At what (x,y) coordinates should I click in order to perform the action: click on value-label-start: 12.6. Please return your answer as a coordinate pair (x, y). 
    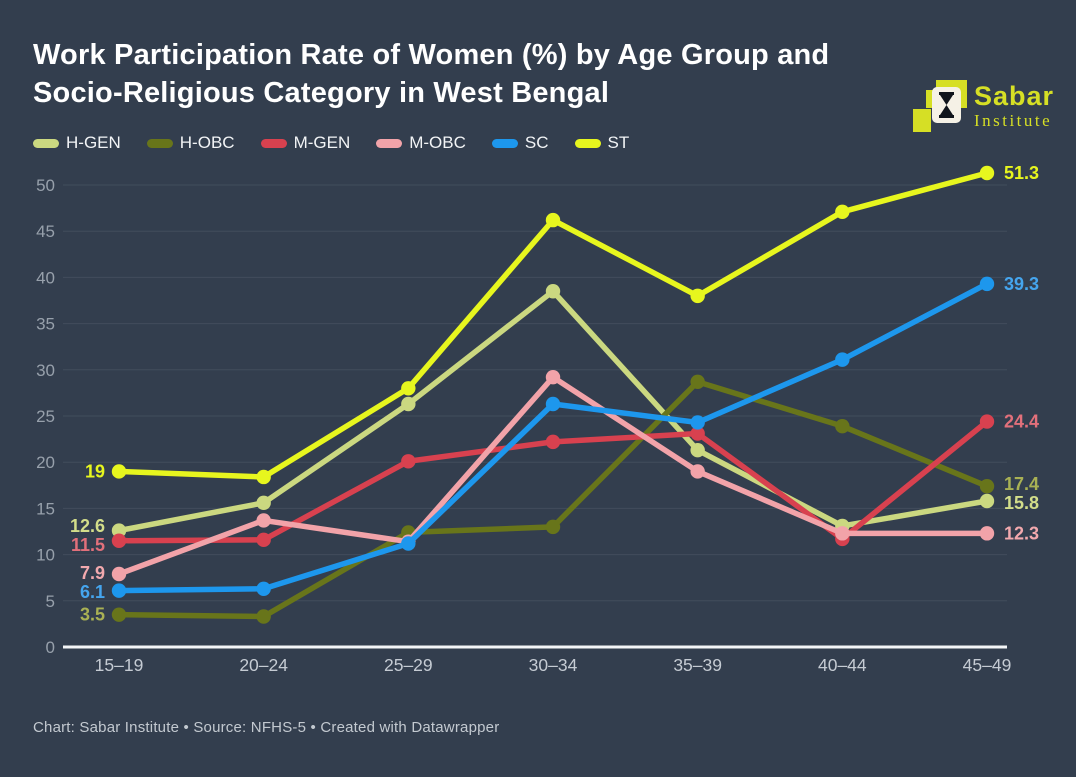
    Looking at the image, I should click on (87, 526).